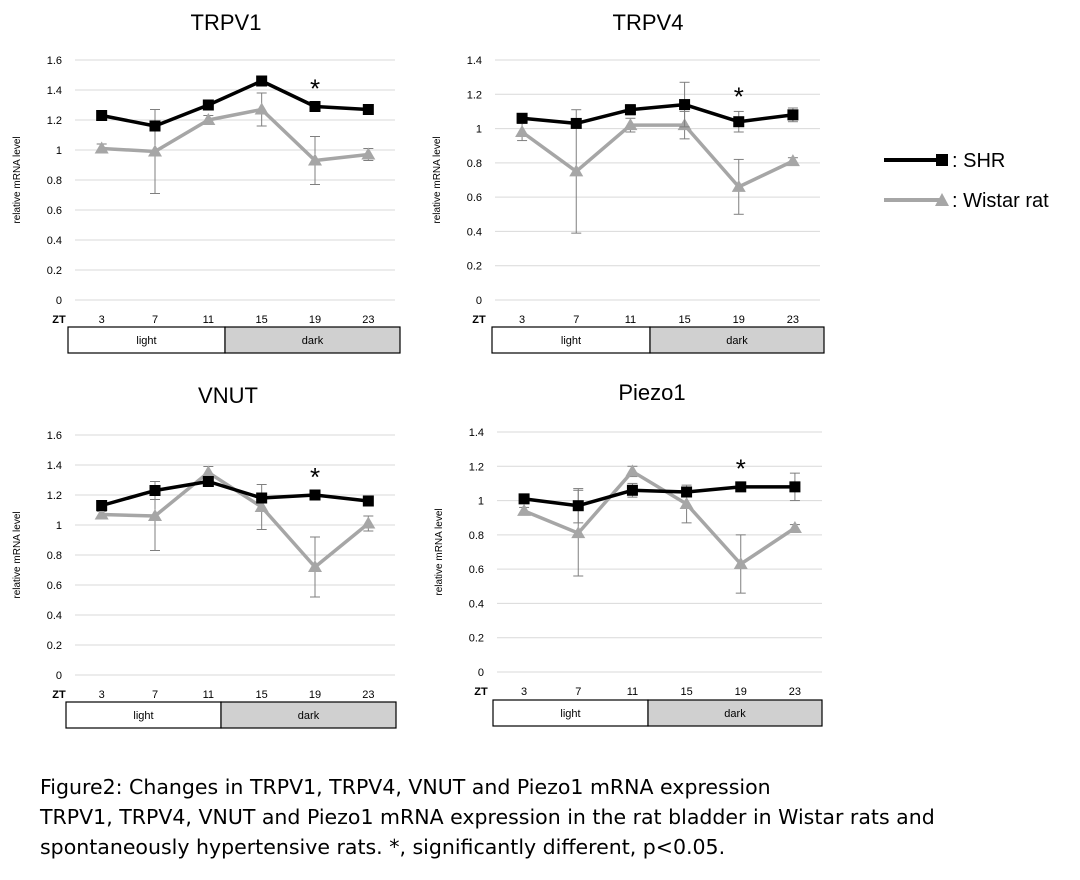  I want to click on chart-title: TRPV4, so click(648, 22).